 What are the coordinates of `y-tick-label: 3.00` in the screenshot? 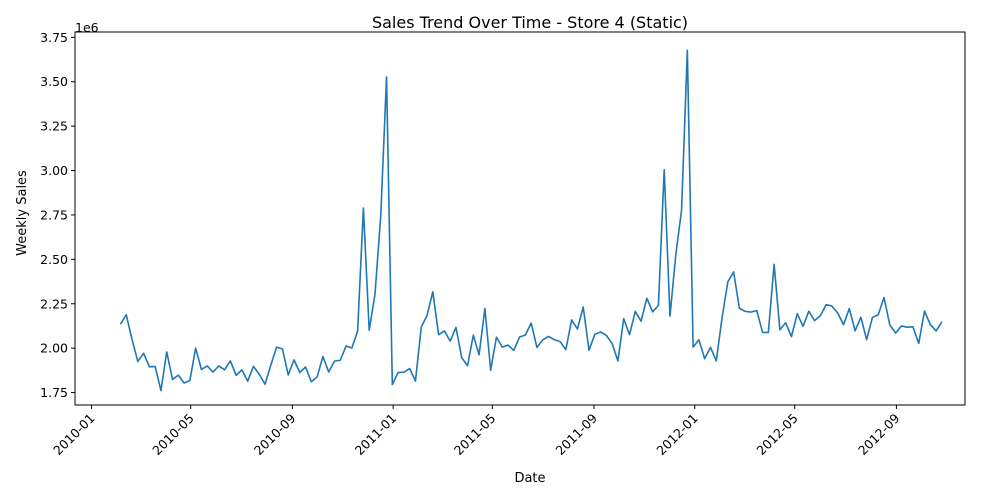 It's located at (54, 170).